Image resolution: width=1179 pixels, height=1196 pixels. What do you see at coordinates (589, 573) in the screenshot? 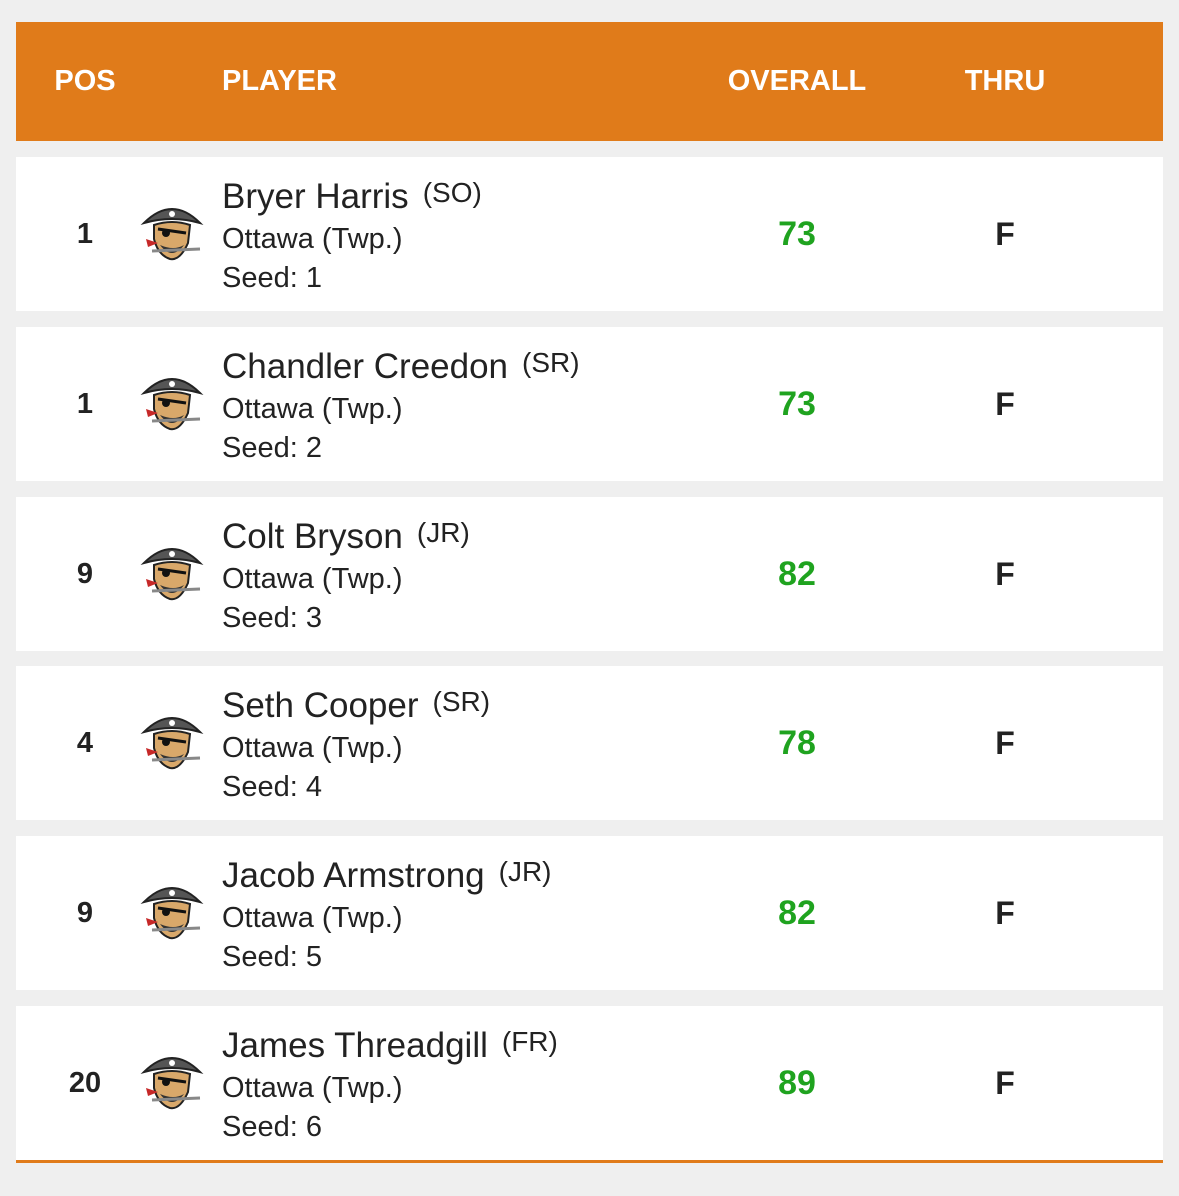
I see `player-row: 9 Colt Bryson (JR) Ottawa (Twp.) Seed: 3 82 F` at bounding box center [589, 573].